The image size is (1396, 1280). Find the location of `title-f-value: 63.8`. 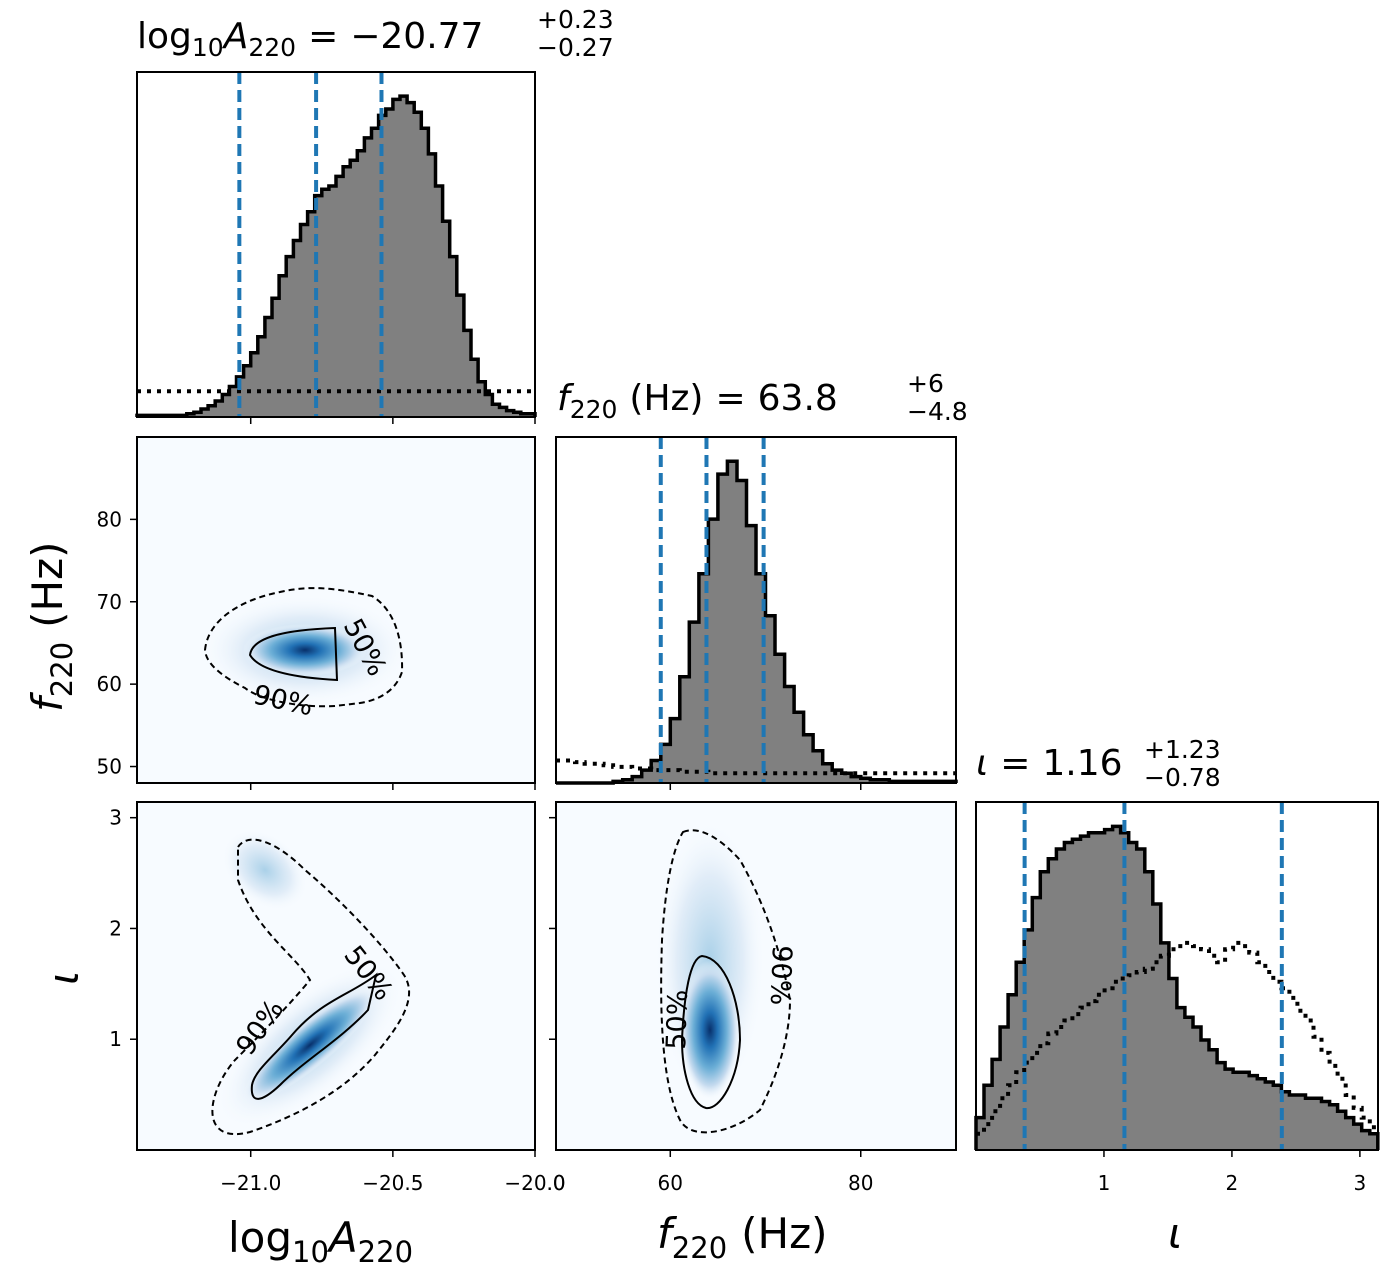

title-f-value: 63.8 is located at coordinates (798, 398).